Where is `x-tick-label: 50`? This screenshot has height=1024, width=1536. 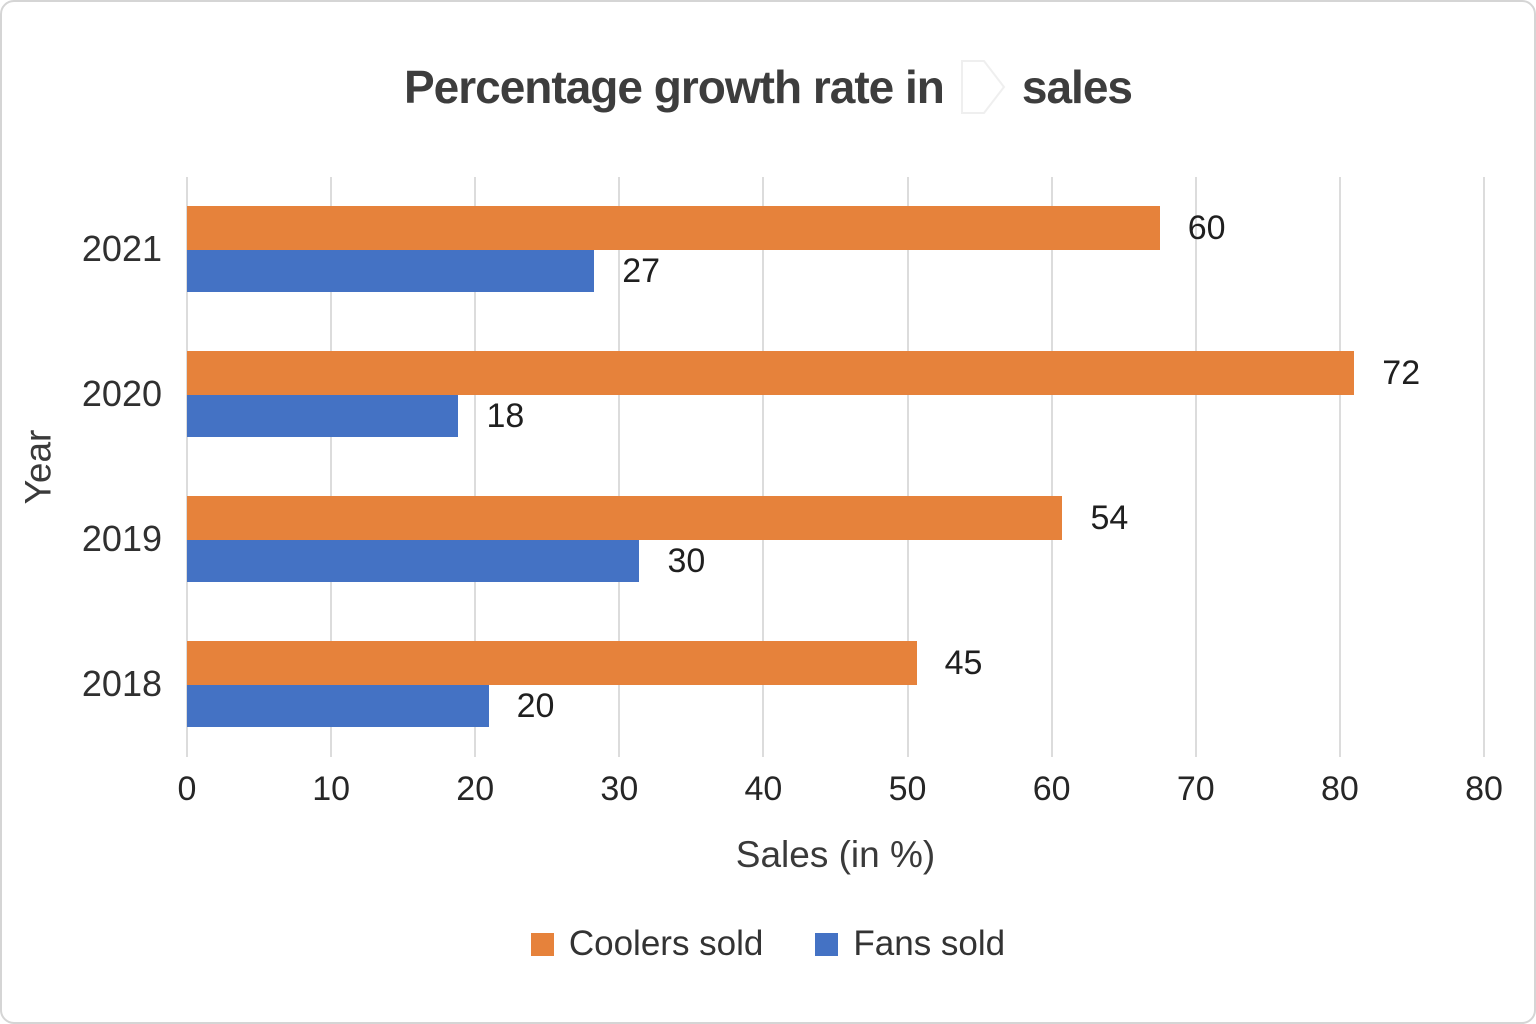 x-tick-label: 50 is located at coordinates (907, 789).